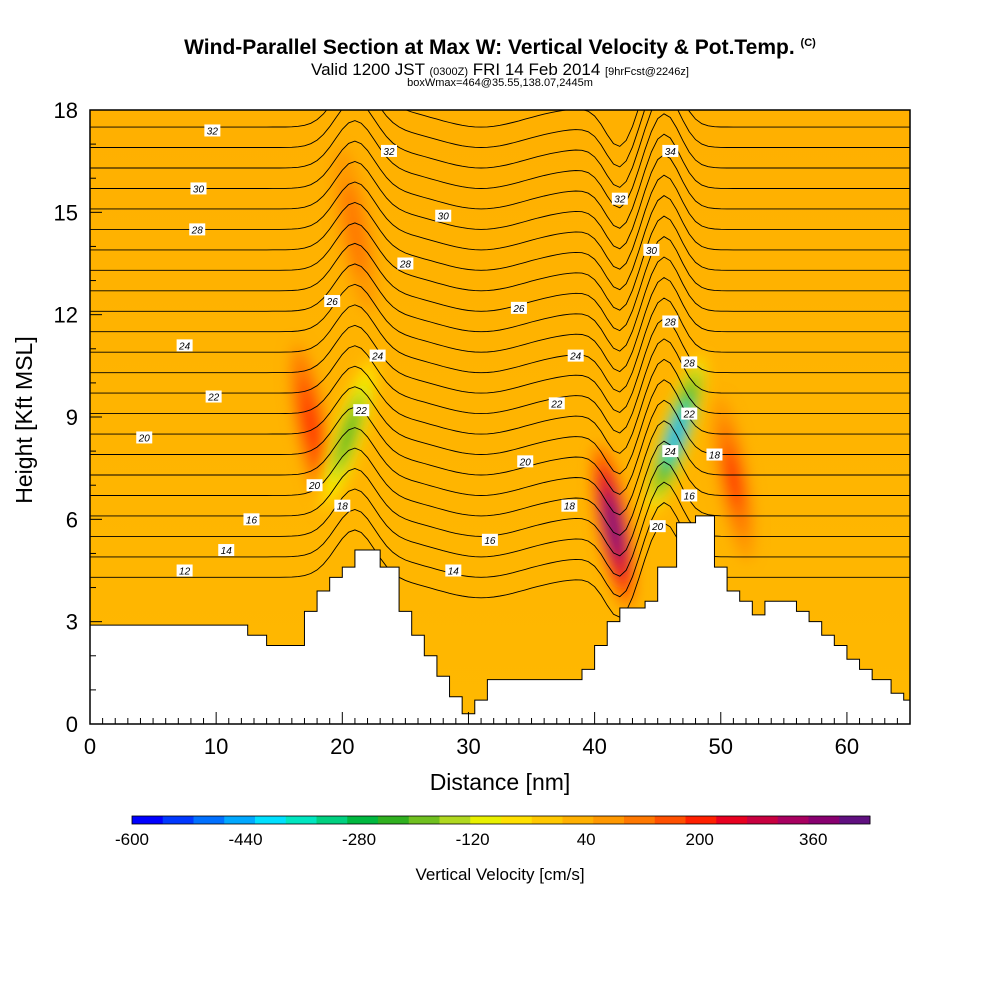 The image size is (1000, 1000). Describe the element at coordinates (184, 346) in the screenshot. I see `contour-label-text: 24` at that location.